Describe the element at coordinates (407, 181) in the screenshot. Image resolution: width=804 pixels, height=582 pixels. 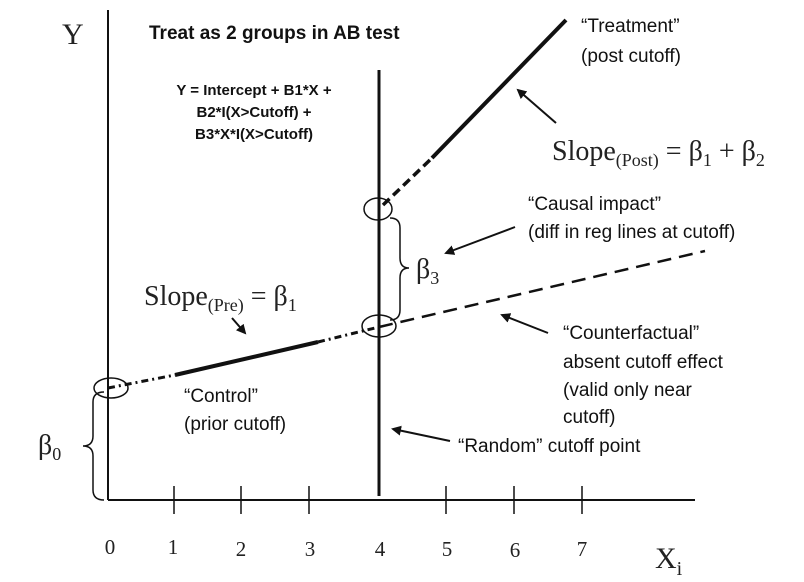
I see `treatment-dashed-segment` at that location.